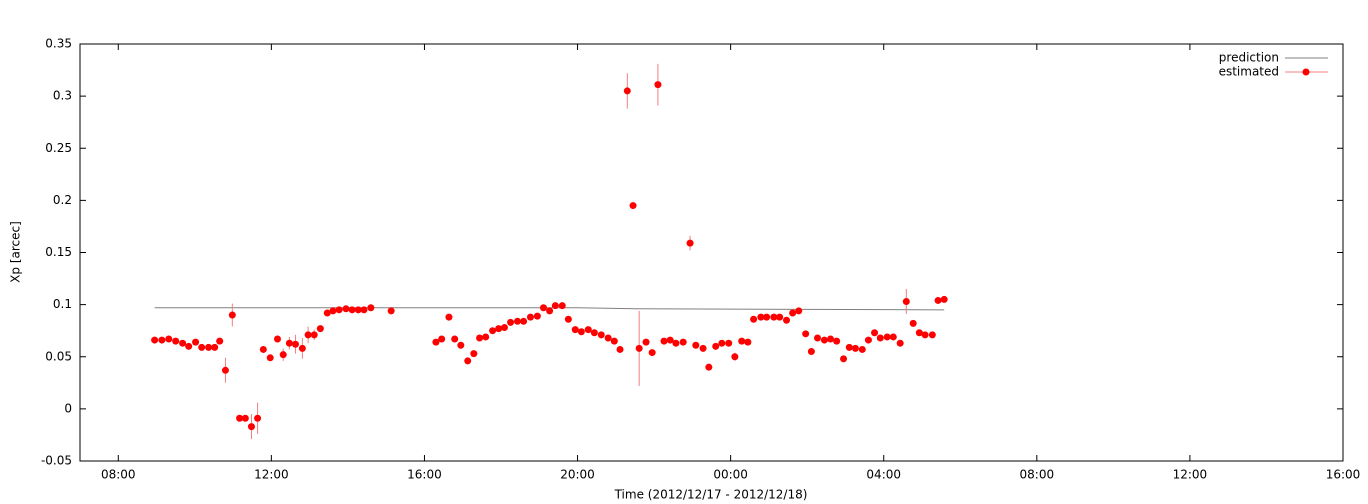 This screenshot has height=504, width=1368. I want to click on legend-label: estimated, so click(1249, 72).